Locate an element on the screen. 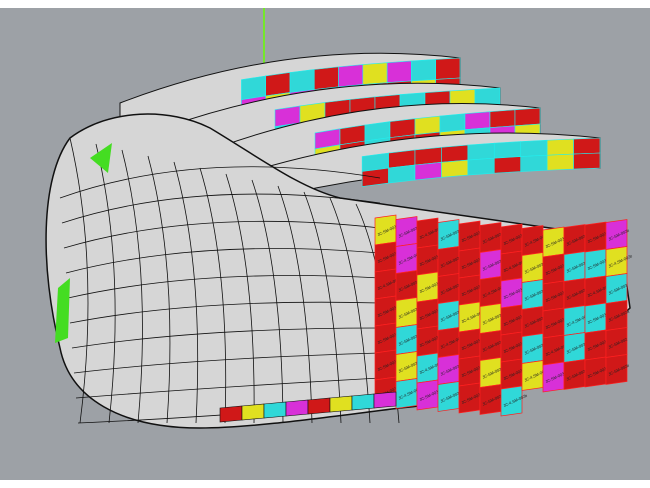 The image size is (650, 488). green-edge-left is located at coordinates (62, 310).